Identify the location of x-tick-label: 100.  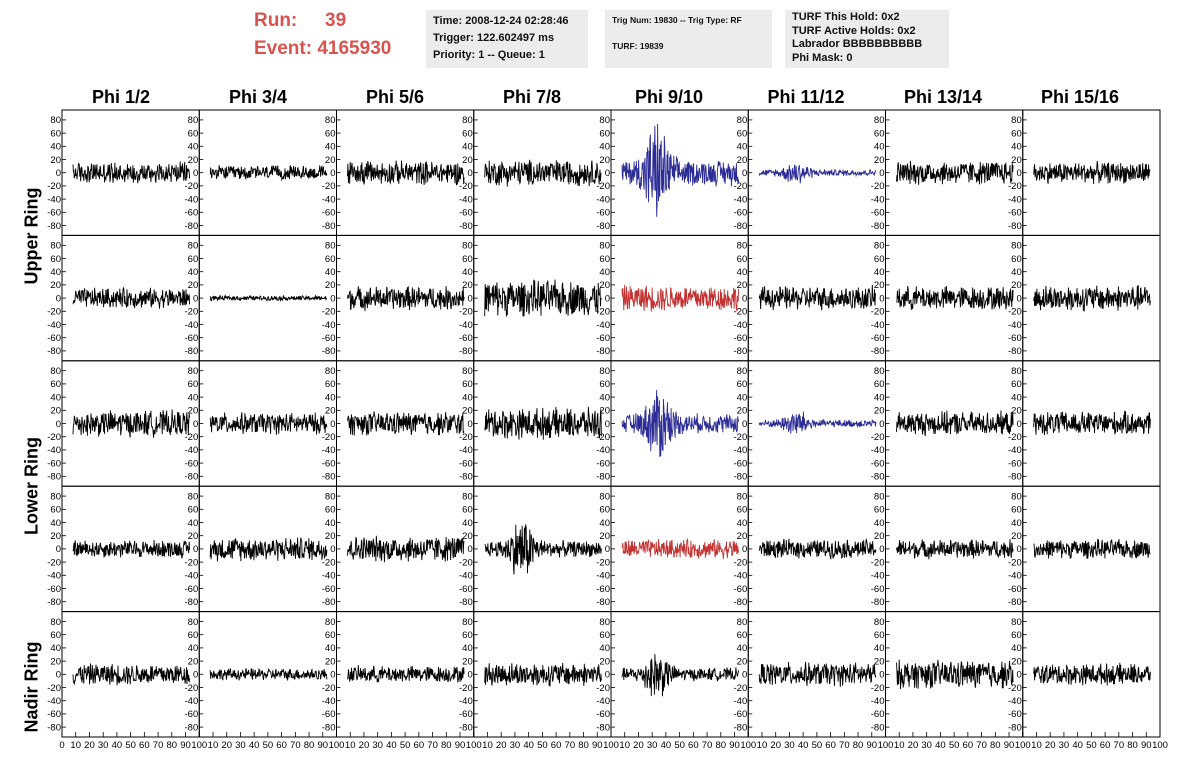
(748, 745).